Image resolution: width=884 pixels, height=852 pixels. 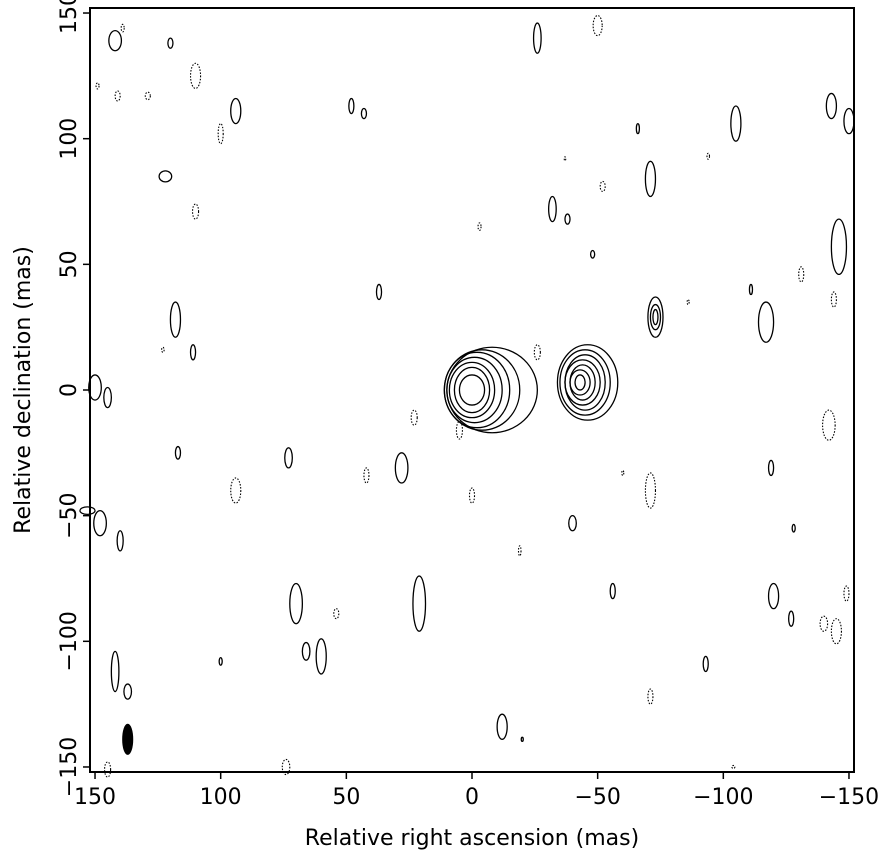 I want to click on x-axis-ticks: 150 100 50 0 −50 −100 −150, so click(x=476, y=791).